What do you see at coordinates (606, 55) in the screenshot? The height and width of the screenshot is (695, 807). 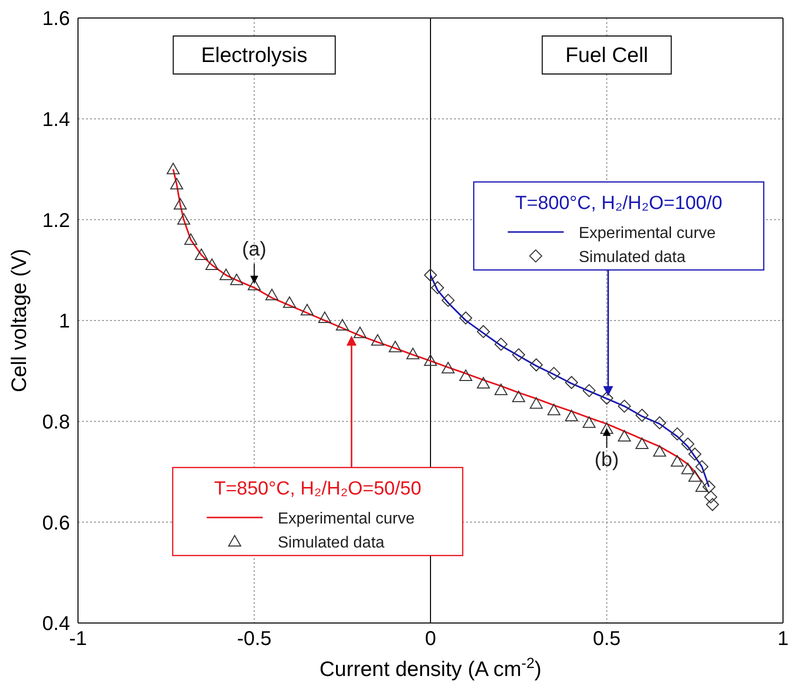 I see `annotation: Fuel Cell` at bounding box center [606, 55].